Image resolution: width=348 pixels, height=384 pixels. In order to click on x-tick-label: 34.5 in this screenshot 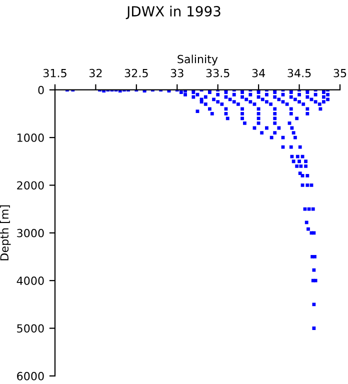, I will do `click(299, 73)`.